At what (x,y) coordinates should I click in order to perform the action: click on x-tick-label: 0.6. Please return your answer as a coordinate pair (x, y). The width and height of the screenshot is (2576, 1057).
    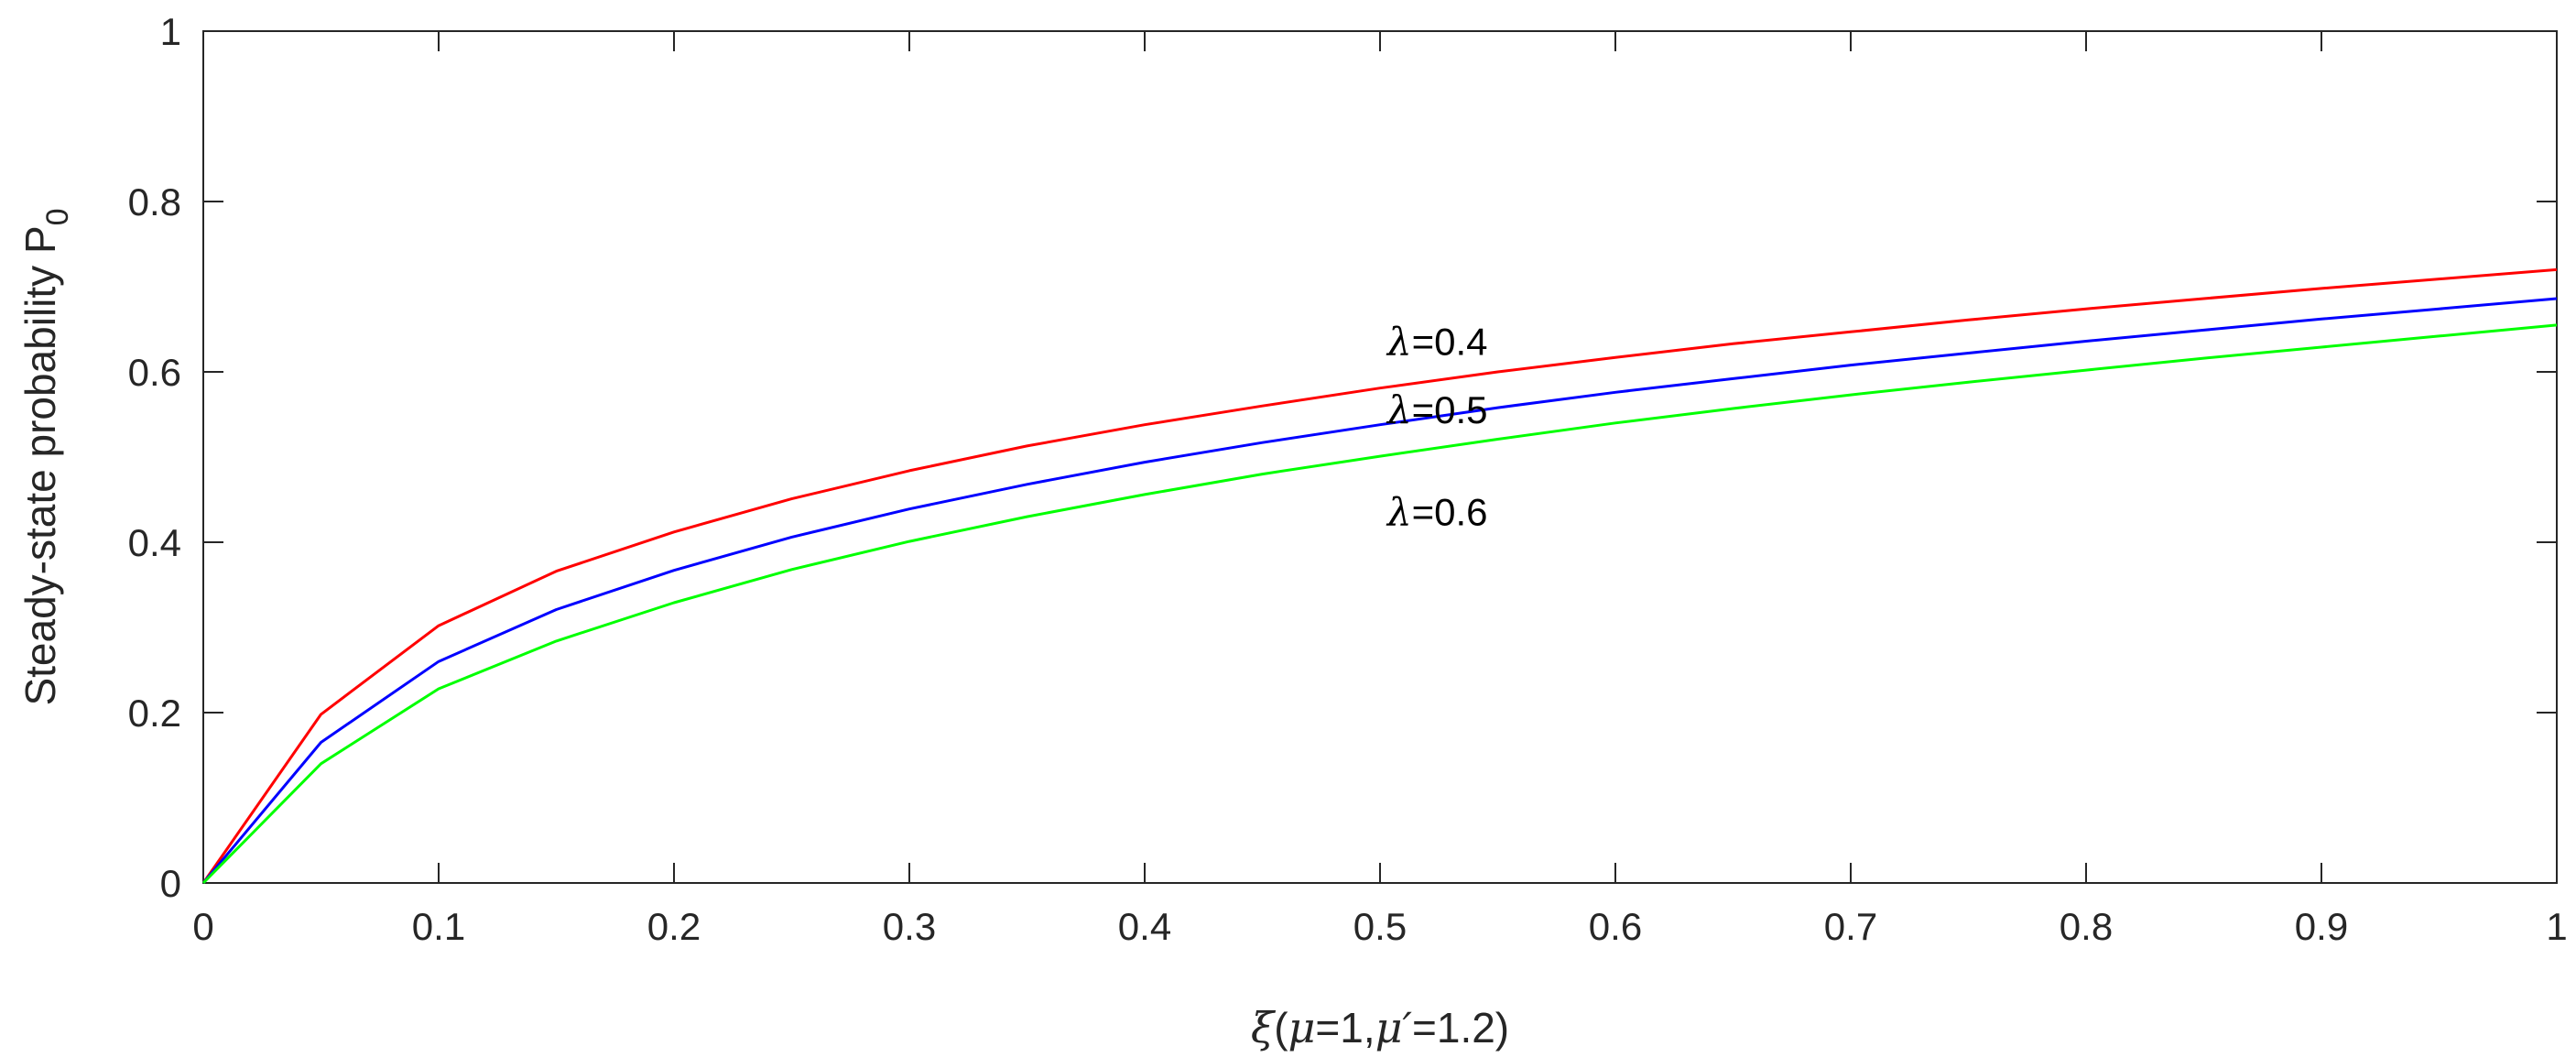
    Looking at the image, I should click on (1615, 927).